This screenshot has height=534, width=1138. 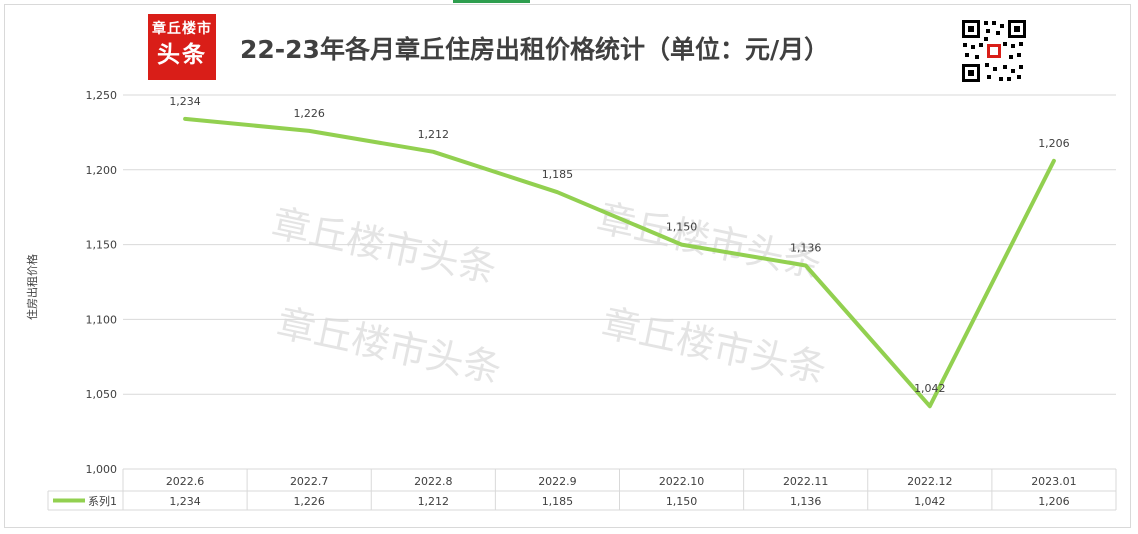 What do you see at coordinates (930, 388) in the screenshot?
I see `data-label: 1,042` at bounding box center [930, 388].